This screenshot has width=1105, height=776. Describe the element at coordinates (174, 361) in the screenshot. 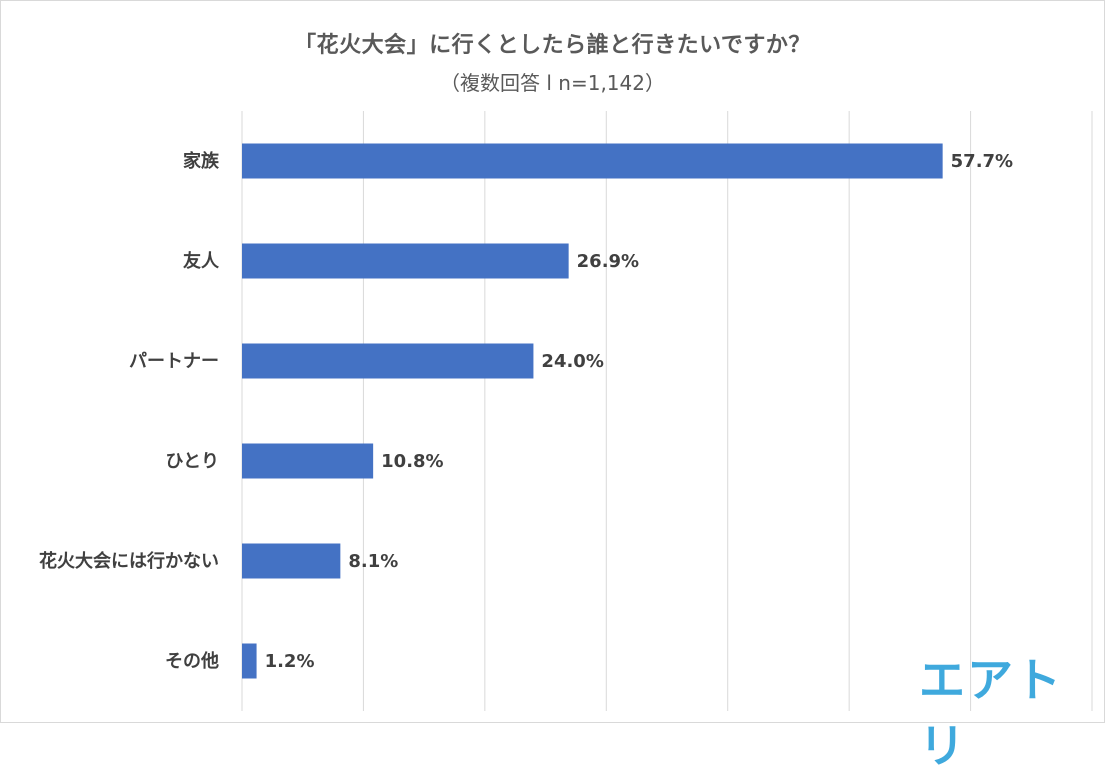

I see `category-label: パートナー` at that location.